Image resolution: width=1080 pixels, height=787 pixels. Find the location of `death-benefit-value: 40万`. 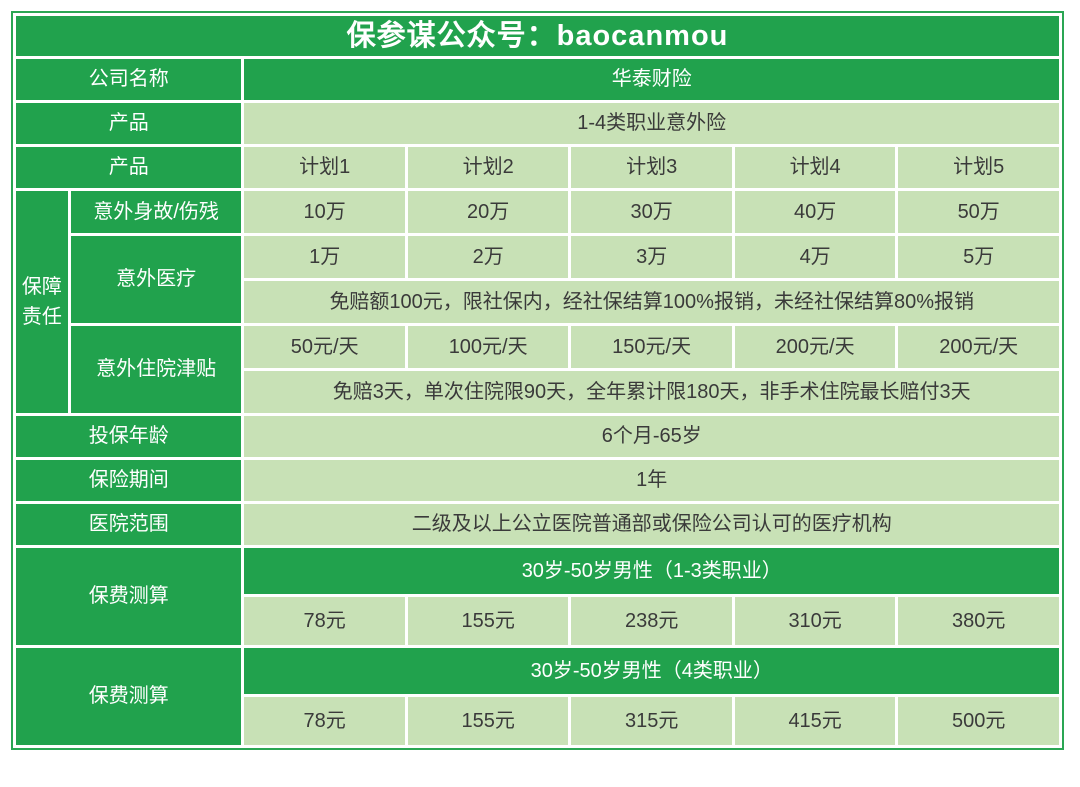

death-benefit-value: 40万 is located at coordinates (815, 212).